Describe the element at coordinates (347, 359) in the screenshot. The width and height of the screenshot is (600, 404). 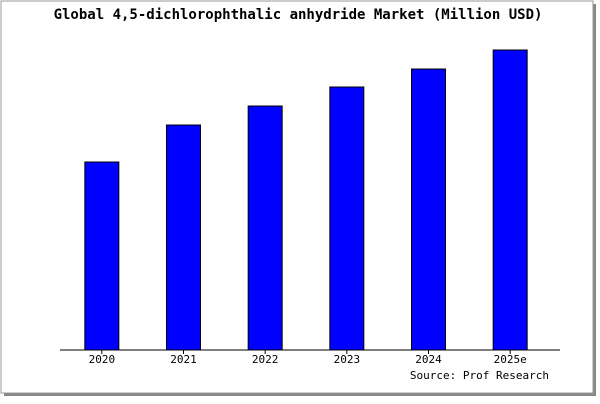
I see `x-tick-label: 2023` at that location.